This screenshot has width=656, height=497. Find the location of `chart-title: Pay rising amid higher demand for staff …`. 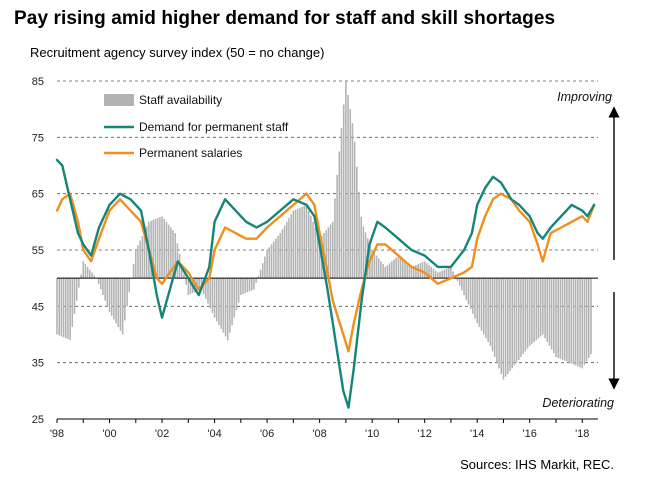

chart-title: Pay rising amid higher demand for staff … is located at coordinates (285, 18).